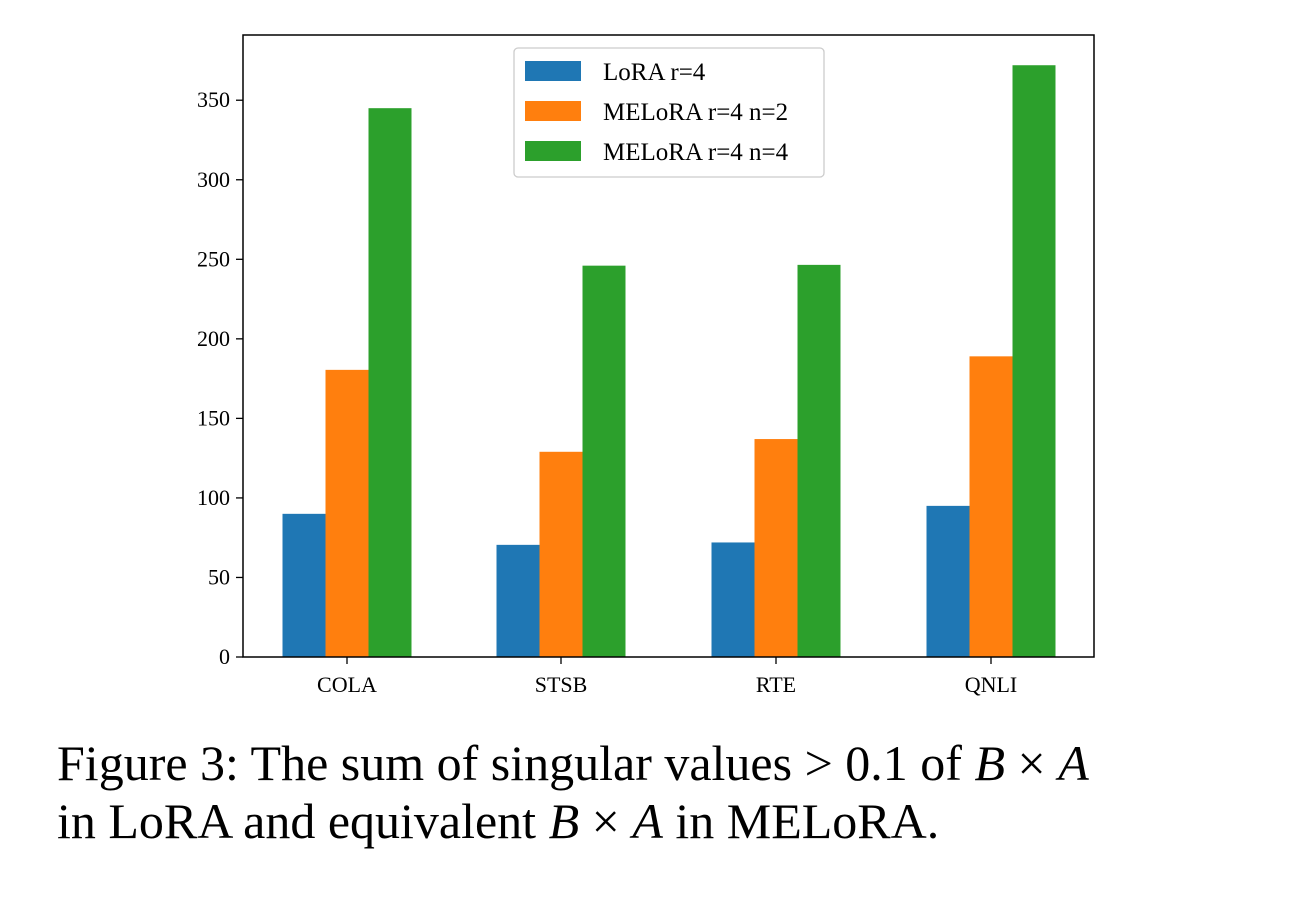  Describe the element at coordinates (561, 684) in the screenshot. I see `x-tick-label: STSB` at that location.